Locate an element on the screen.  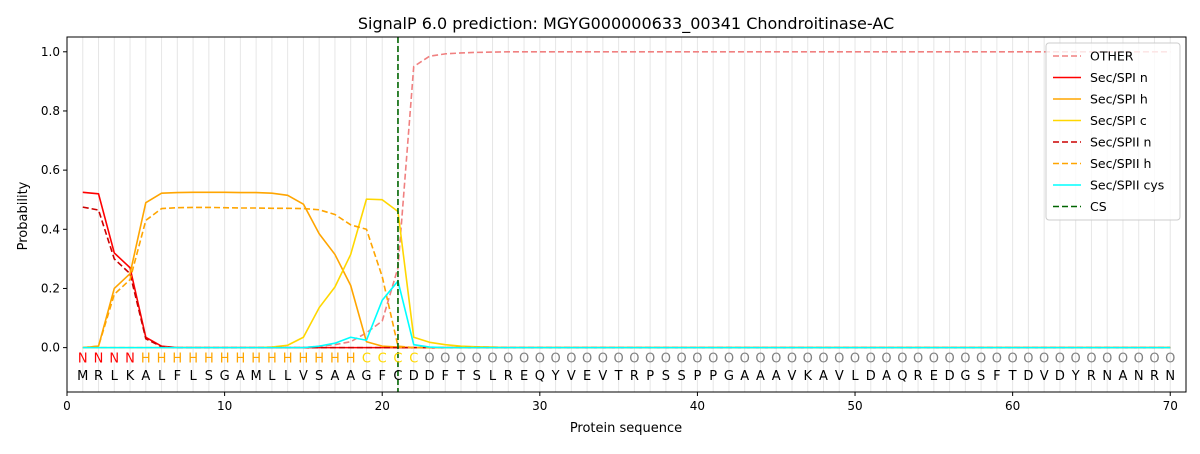
x-tick-label: 20 is located at coordinates (382, 406).